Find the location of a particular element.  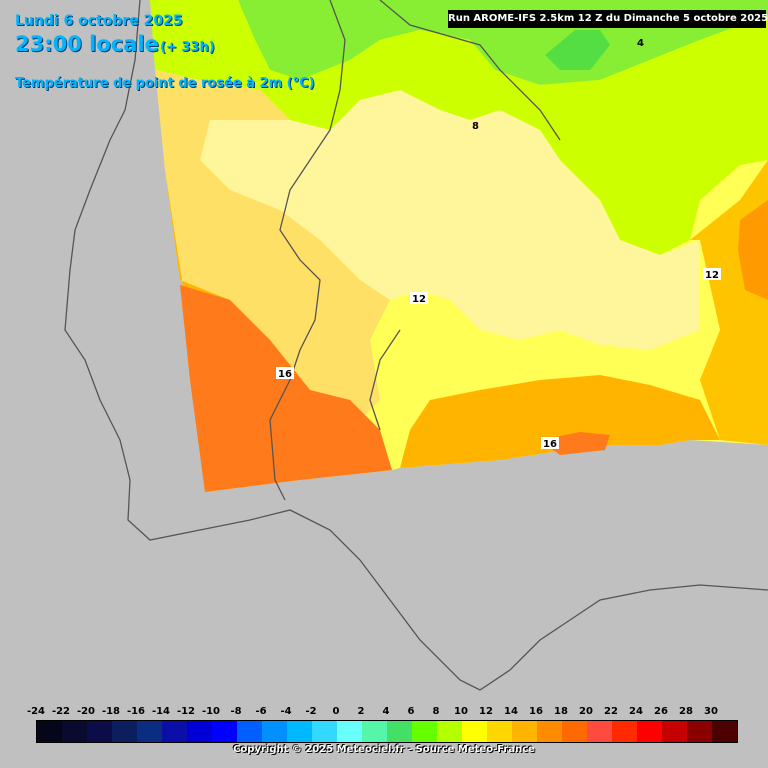

iso-label-16-west: 16 is located at coordinates (285, 374).